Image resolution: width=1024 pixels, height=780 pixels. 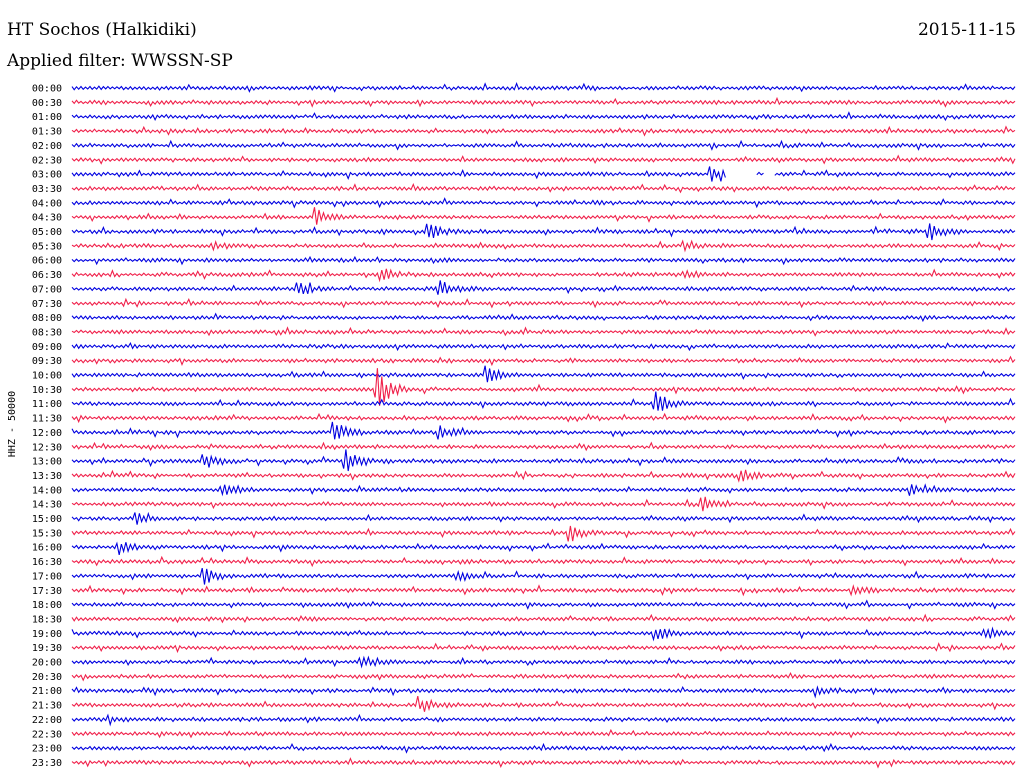 I want to click on trace-time-label: 20:00, so click(x=47, y=663).